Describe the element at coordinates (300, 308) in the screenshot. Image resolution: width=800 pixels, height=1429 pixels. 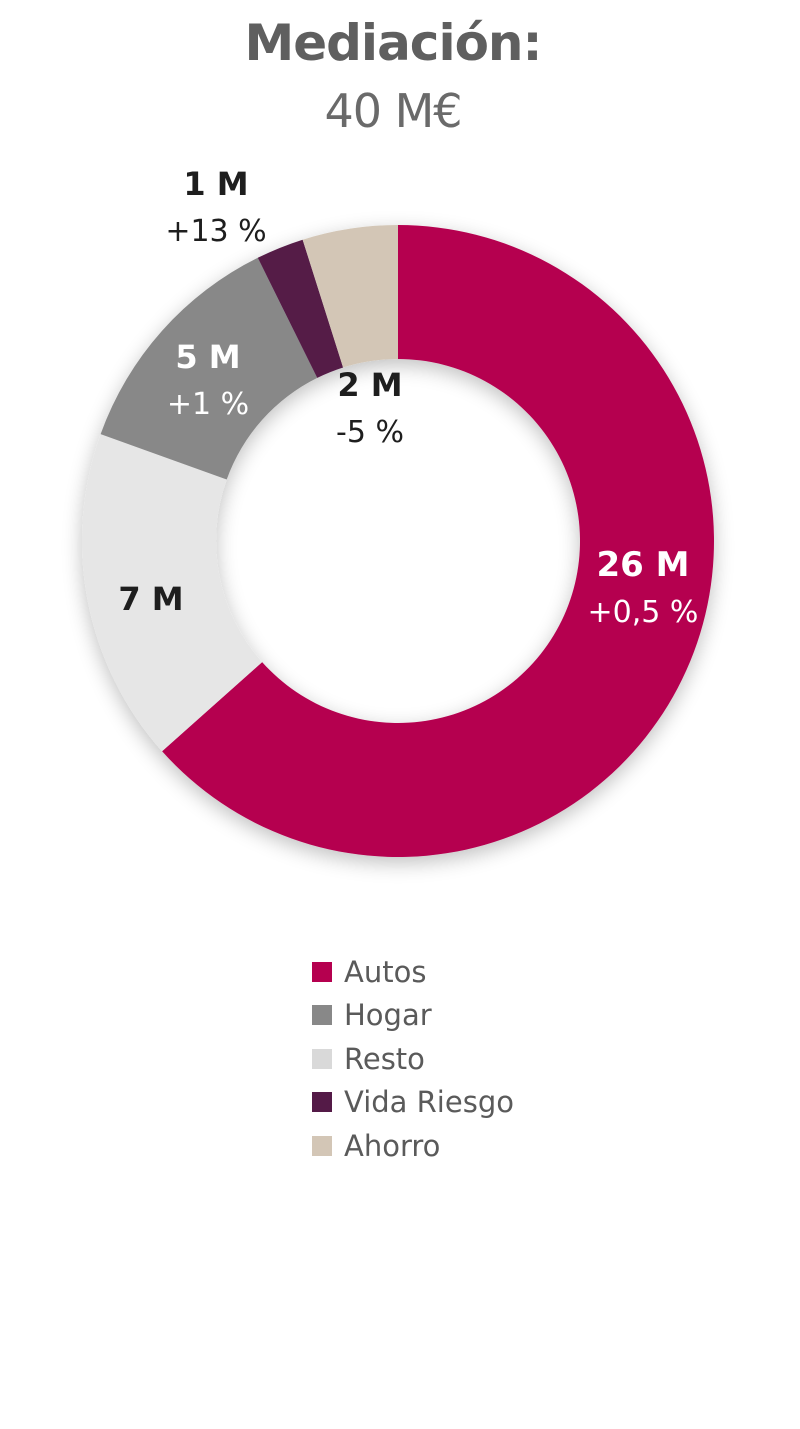
I see `slice-vida-riesgo` at that location.